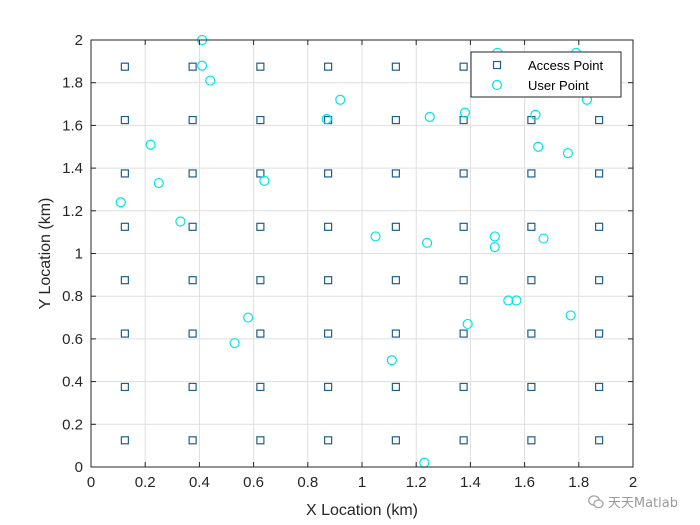 The height and width of the screenshot is (525, 700). Describe the element at coordinates (524, 482) in the screenshot. I see `x-tick-label: 1.6` at that location.